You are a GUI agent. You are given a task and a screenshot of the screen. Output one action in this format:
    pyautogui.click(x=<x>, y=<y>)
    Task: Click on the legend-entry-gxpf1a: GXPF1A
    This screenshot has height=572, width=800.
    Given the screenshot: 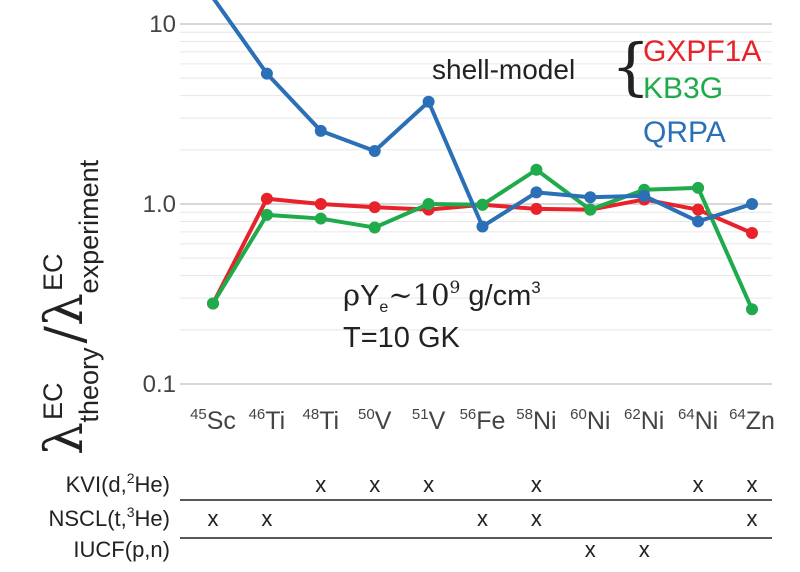 What is the action you would take?
    pyautogui.click(x=702, y=51)
    